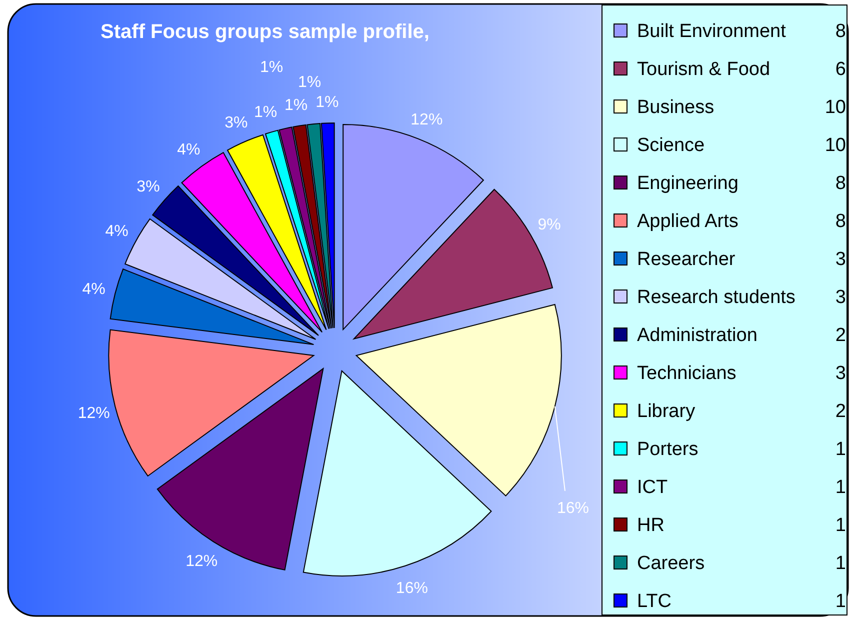 The width and height of the screenshot is (854, 621). Describe the element at coordinates (687, 221) in the screenshot. I see `legend-label: Applied Arts` at that location.